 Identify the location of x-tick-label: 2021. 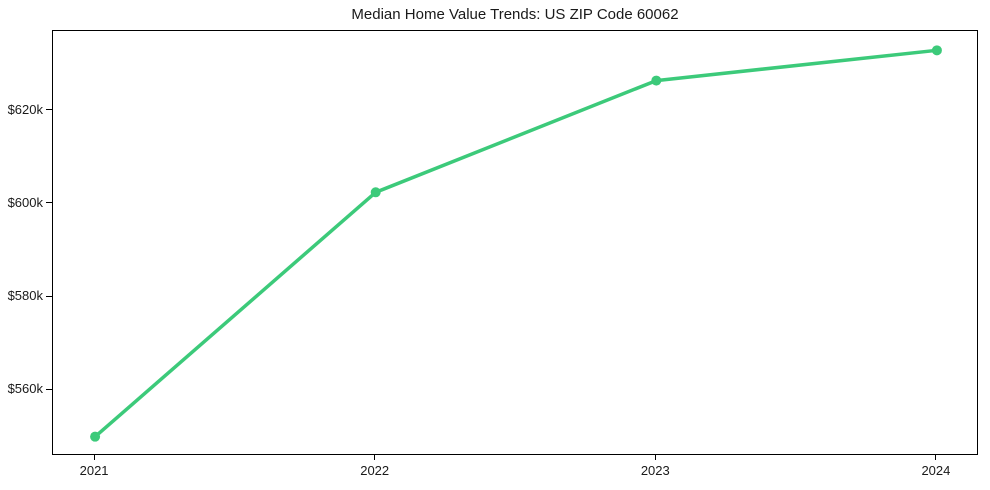
(94, 470).